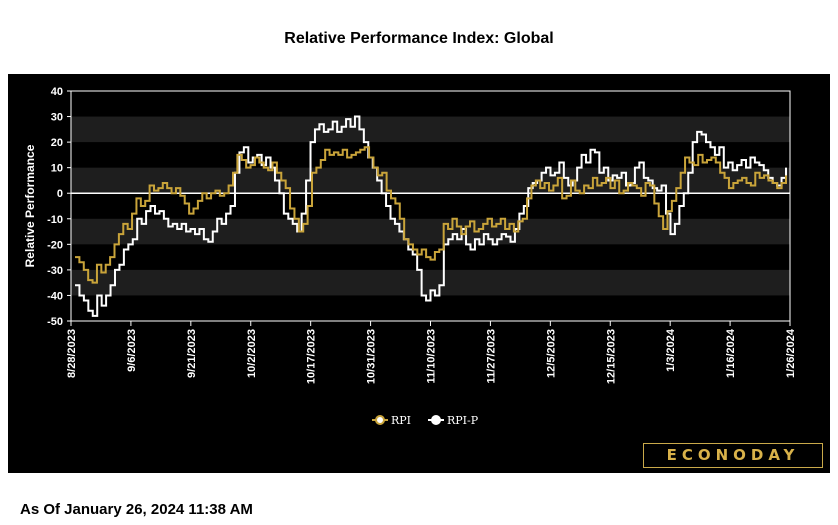 This screenshot has width=838, height=525. What do you see at coordinates (791, 353) in the screenshot?
I see `x-tick-label: 1/26/2024` at bounding box center [791, 353].